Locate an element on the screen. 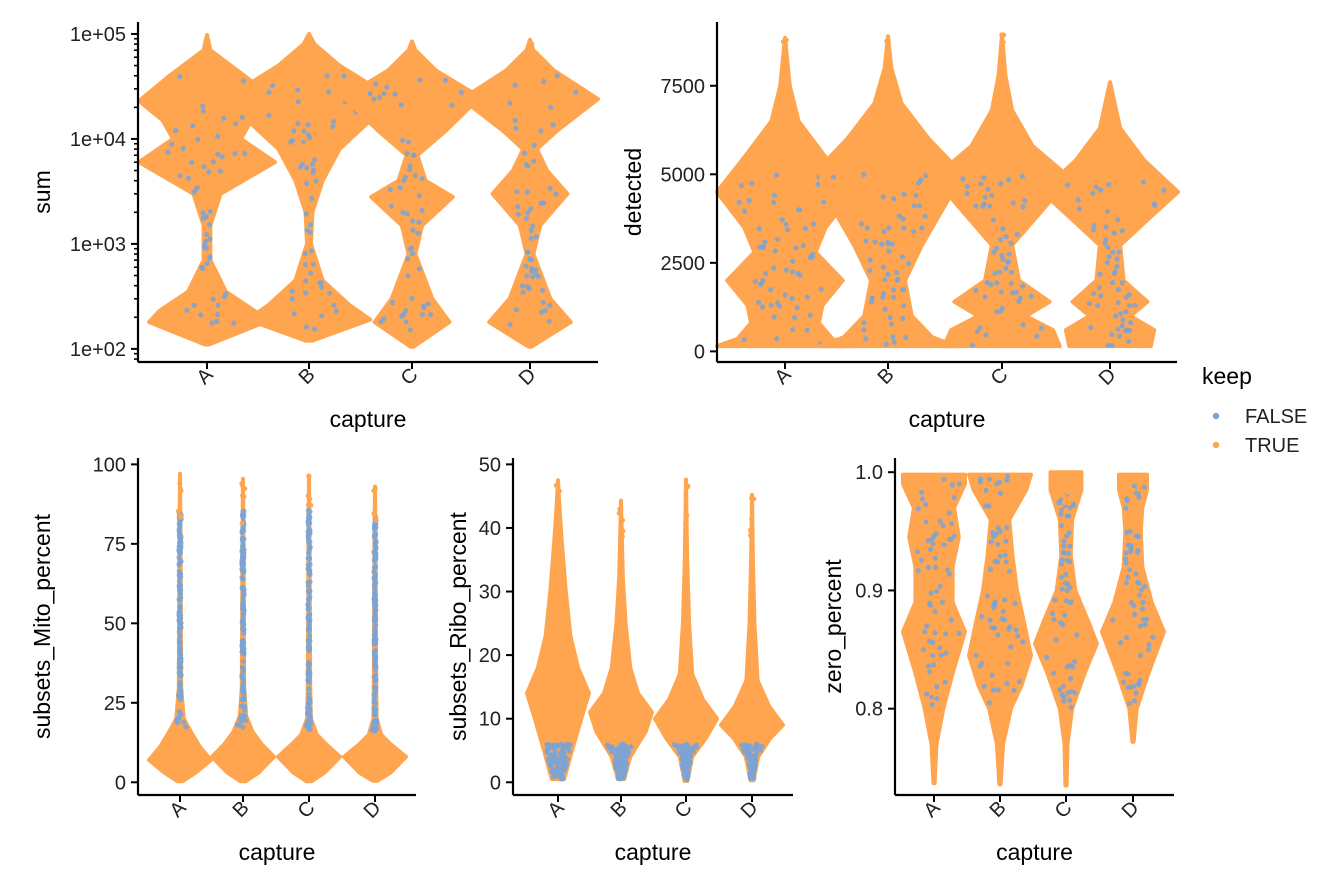 The image size is (1344, 895). y-axis-title: subsets_Mito_percent is located at coordinates (42, 626).